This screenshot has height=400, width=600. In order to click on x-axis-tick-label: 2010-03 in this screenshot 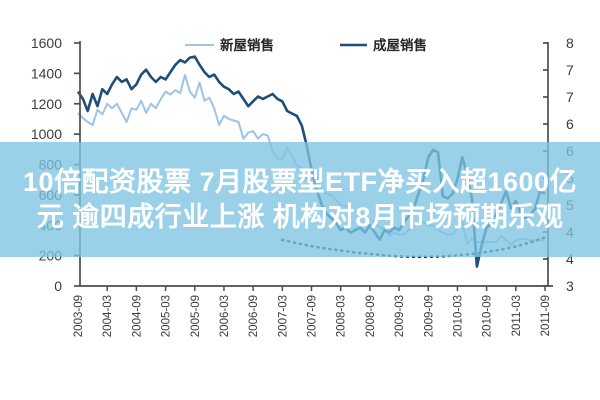, I will do `click(458, 316)`.